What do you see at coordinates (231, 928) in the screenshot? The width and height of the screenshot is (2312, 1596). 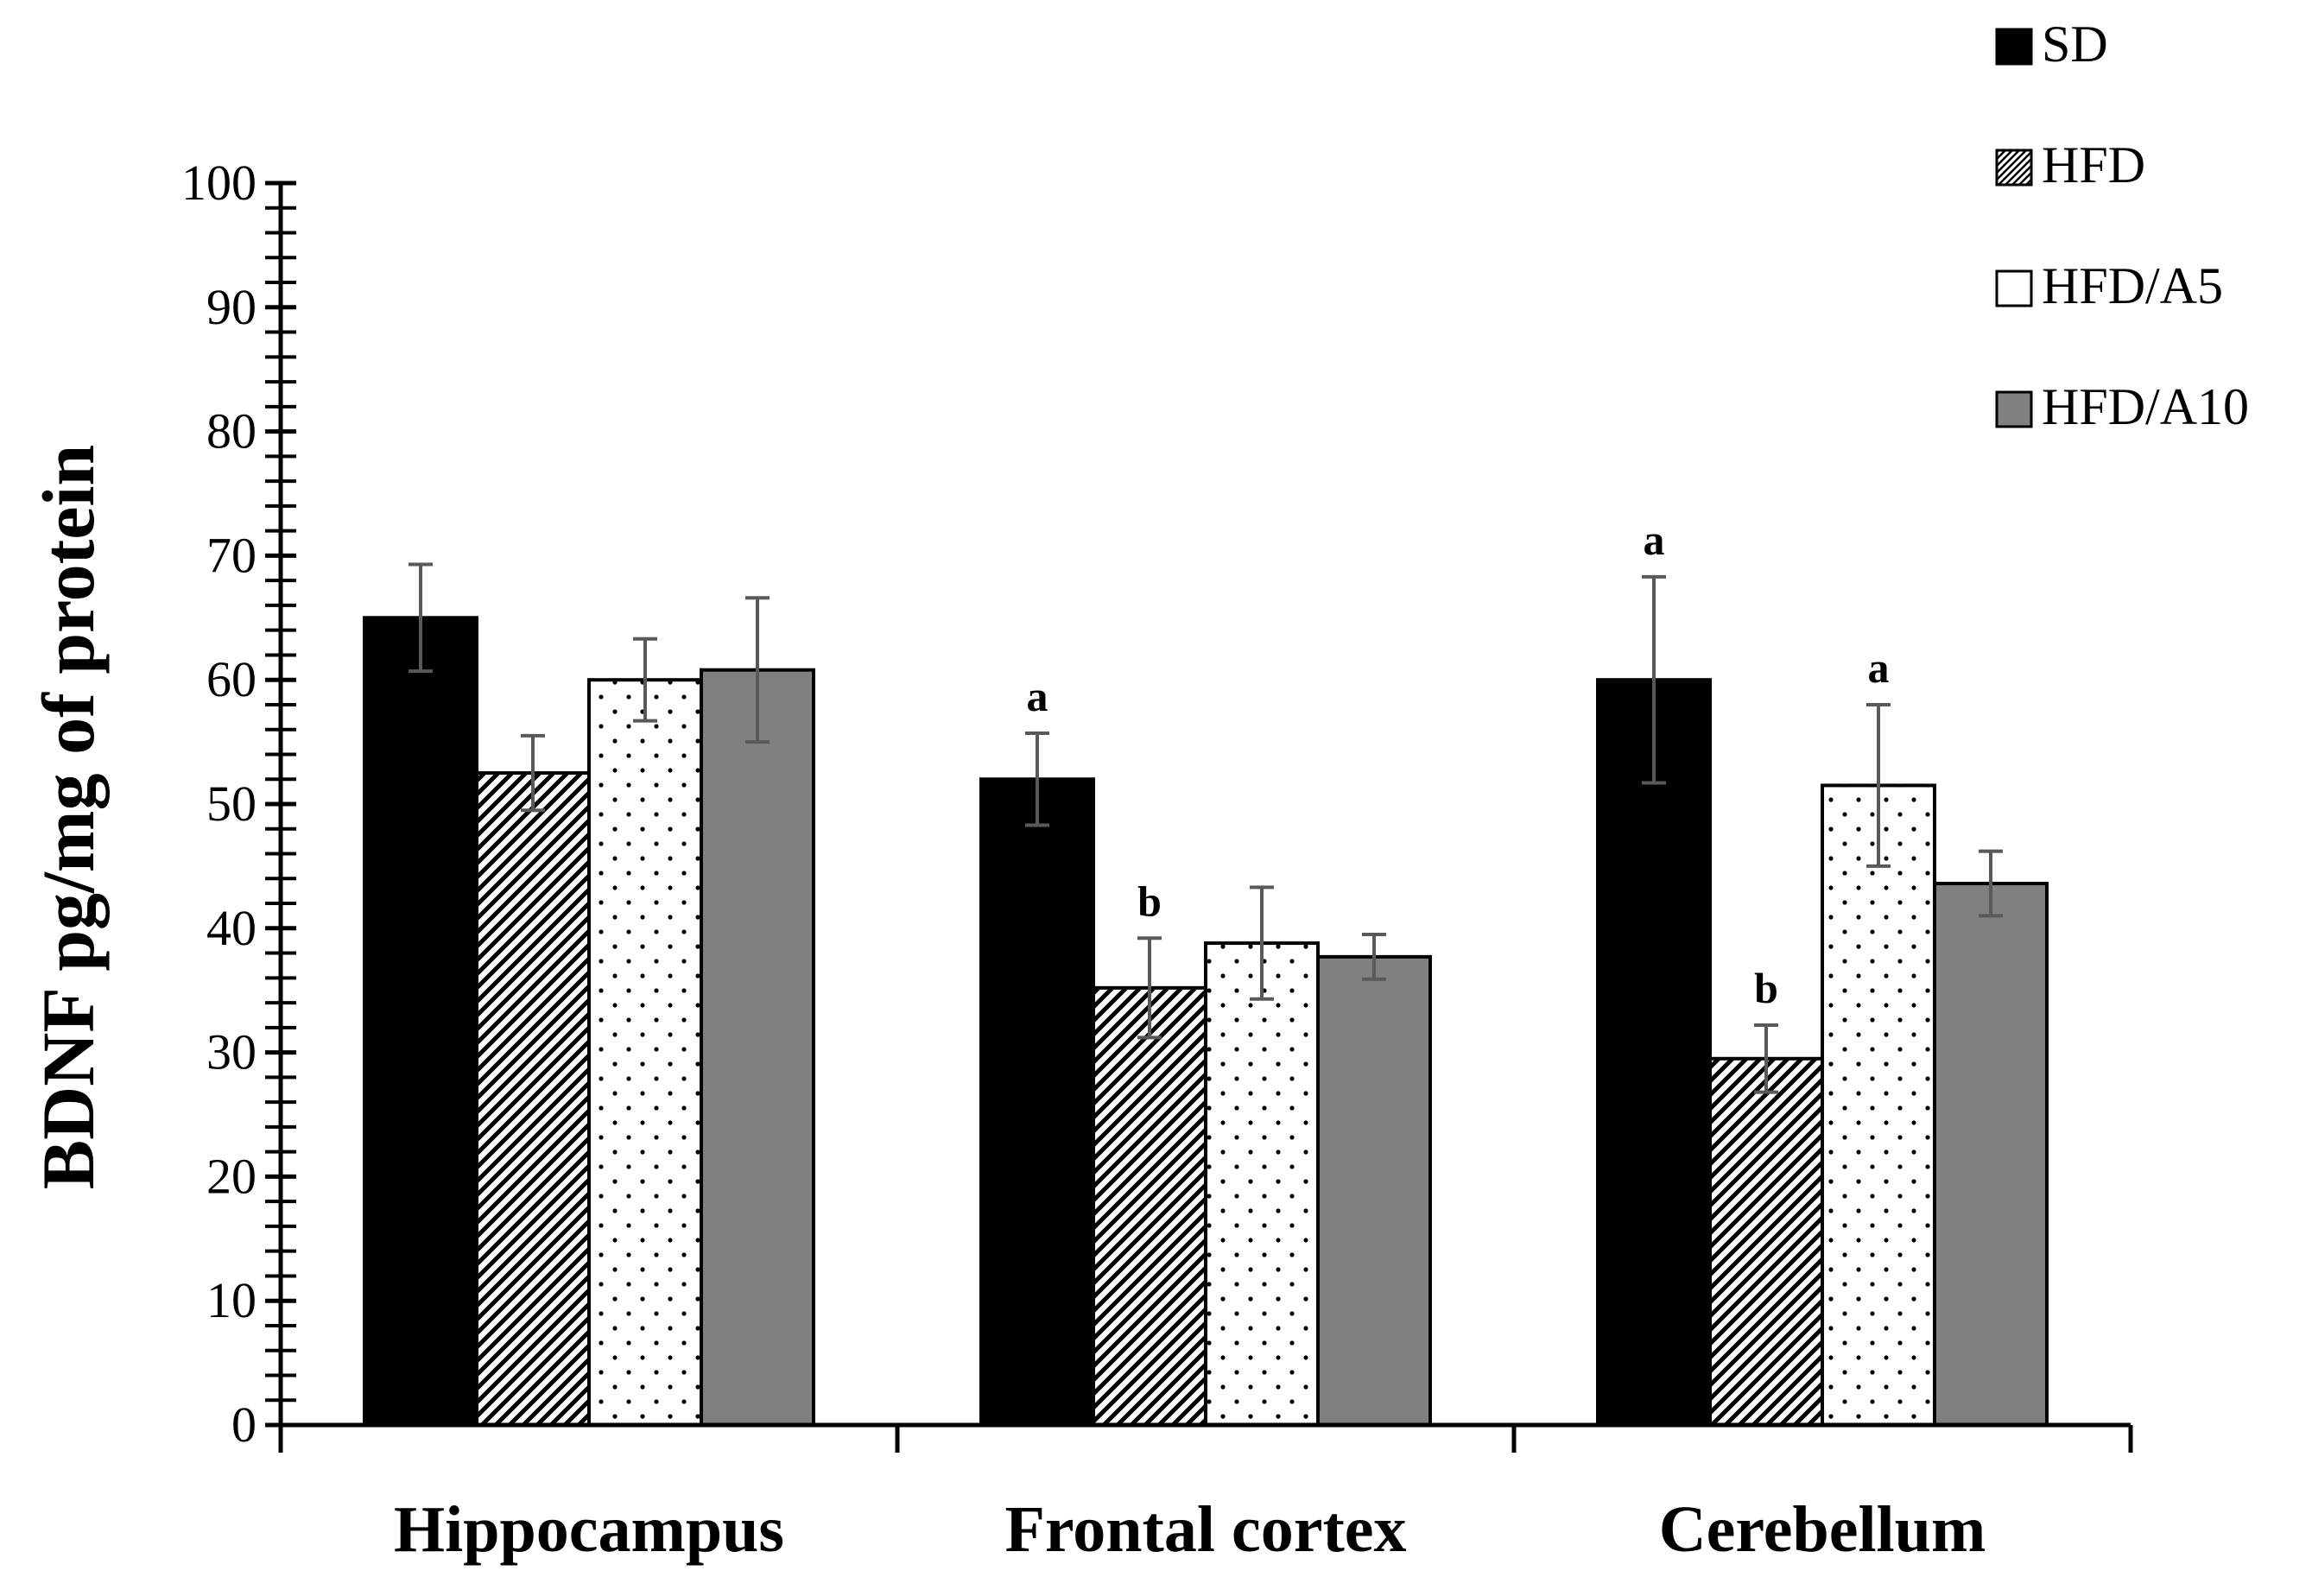 I see `y-tick-label: 40` at bounding box center [231, 928].